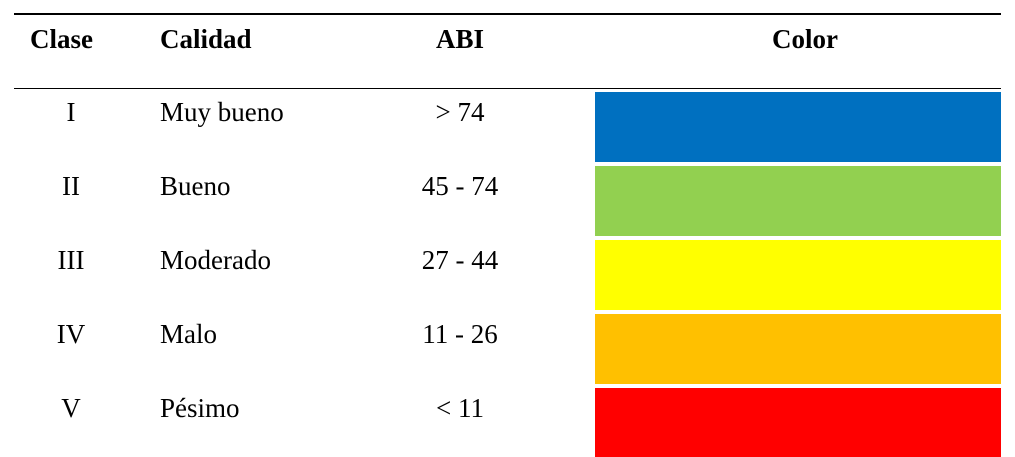 The height and width of the screenshot is (457, 1015). Describe the element at coordinates (188, 334) in the screenshot. I see `cell-calidad: Malo` at that location.